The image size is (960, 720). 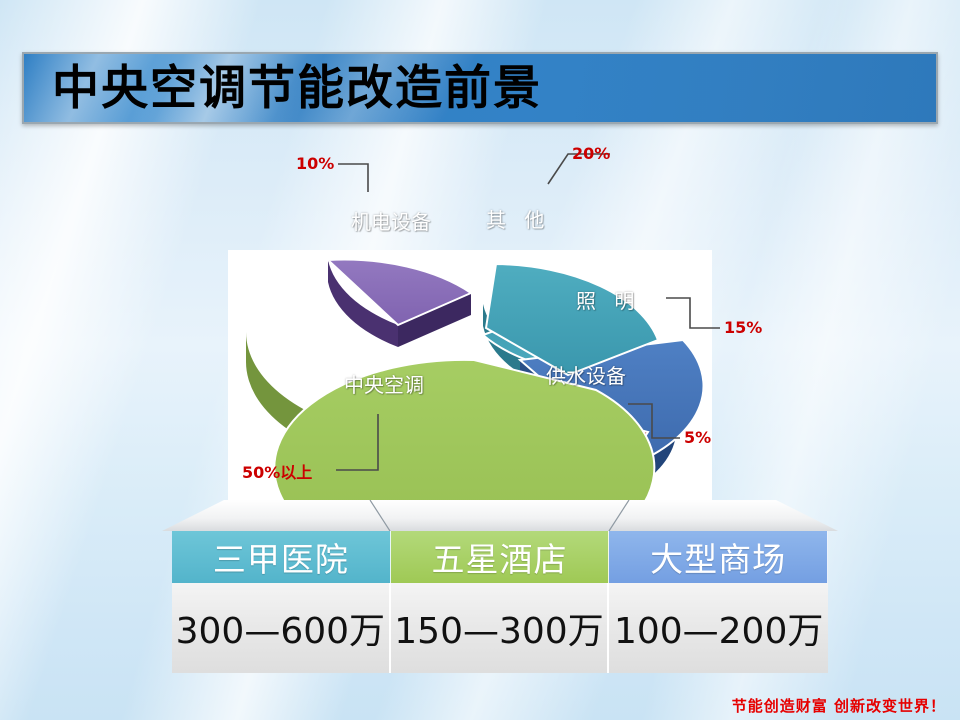 I want to click on pie-pct-label-gongshui: 5%, so click(x=698, y=437).